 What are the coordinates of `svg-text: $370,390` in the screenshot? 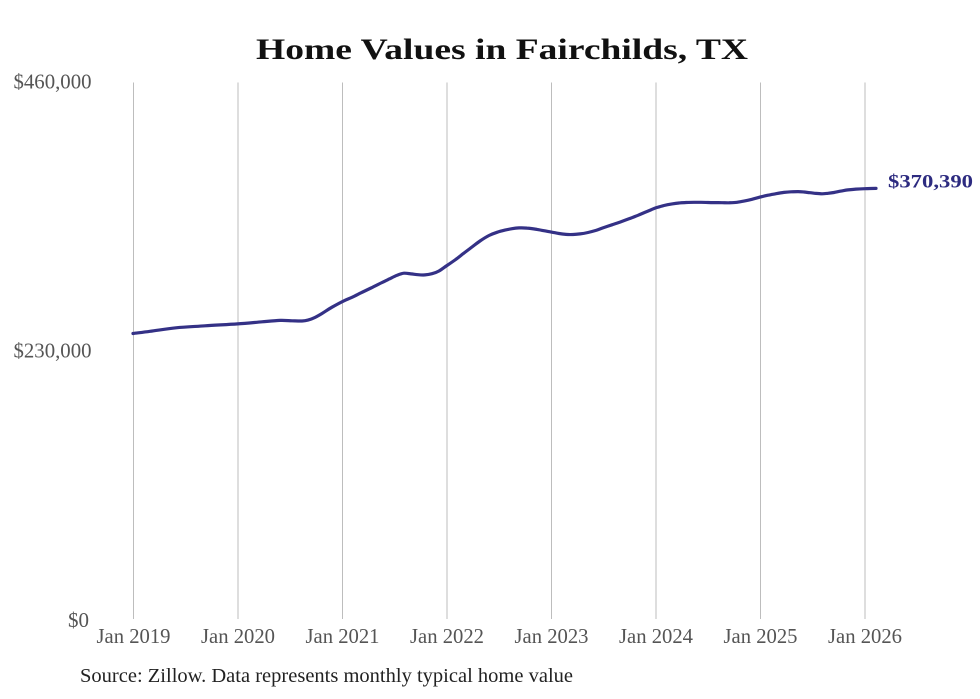 It's located at (930, 182).